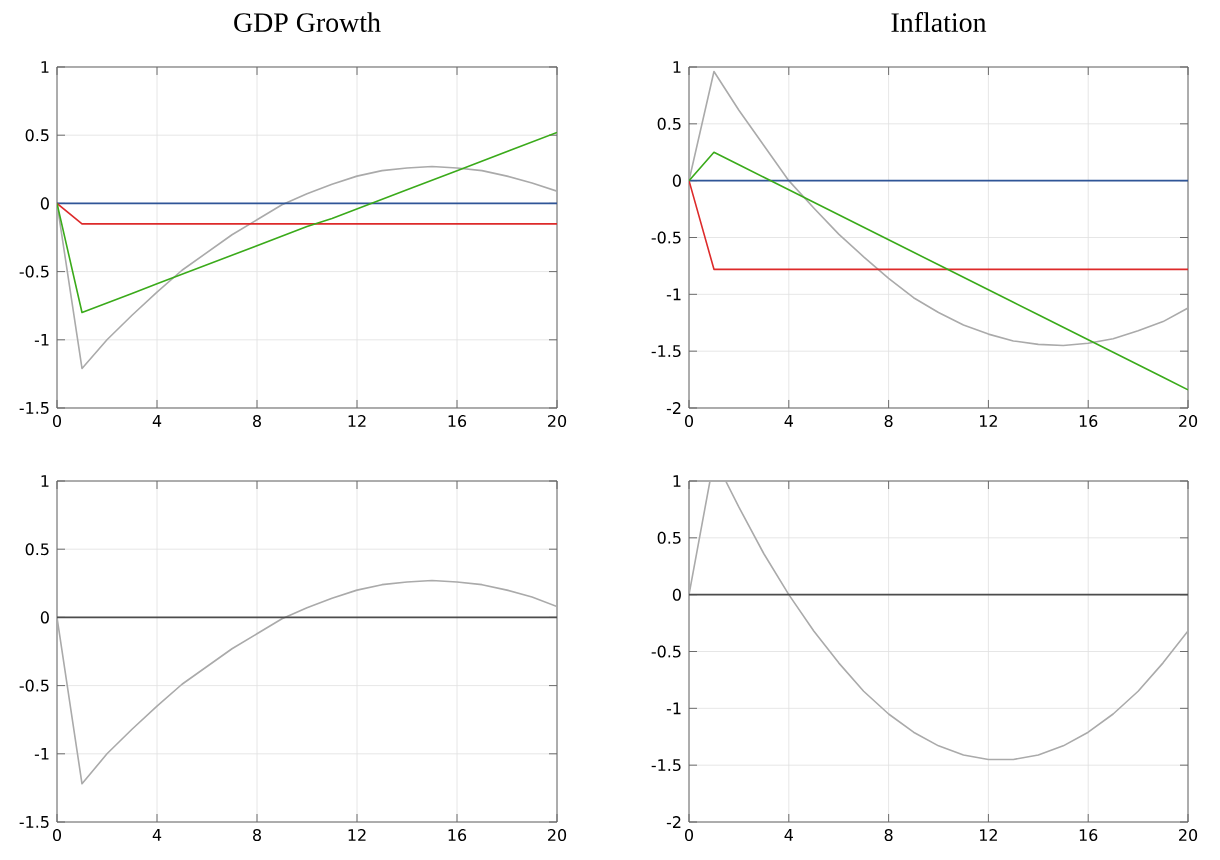 This screenshot has width=1220, height=860. What do you see at coordinates (307, 22) in the screenshot?
I see `chart-title: GDP Growth` at bounding box center [307, 22].